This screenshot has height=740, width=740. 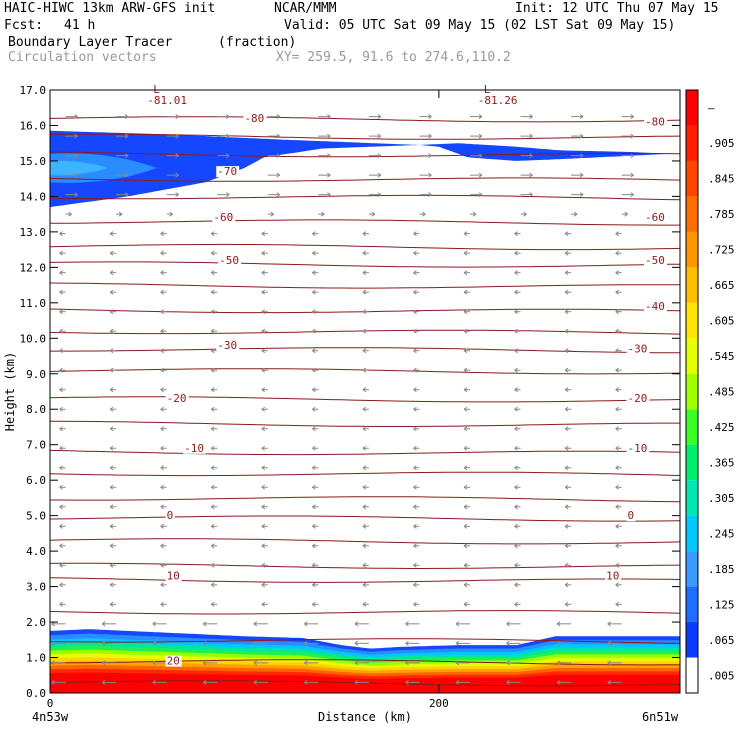 I want to click on colorbar-label-4: .245, so click(x=721, y=533).